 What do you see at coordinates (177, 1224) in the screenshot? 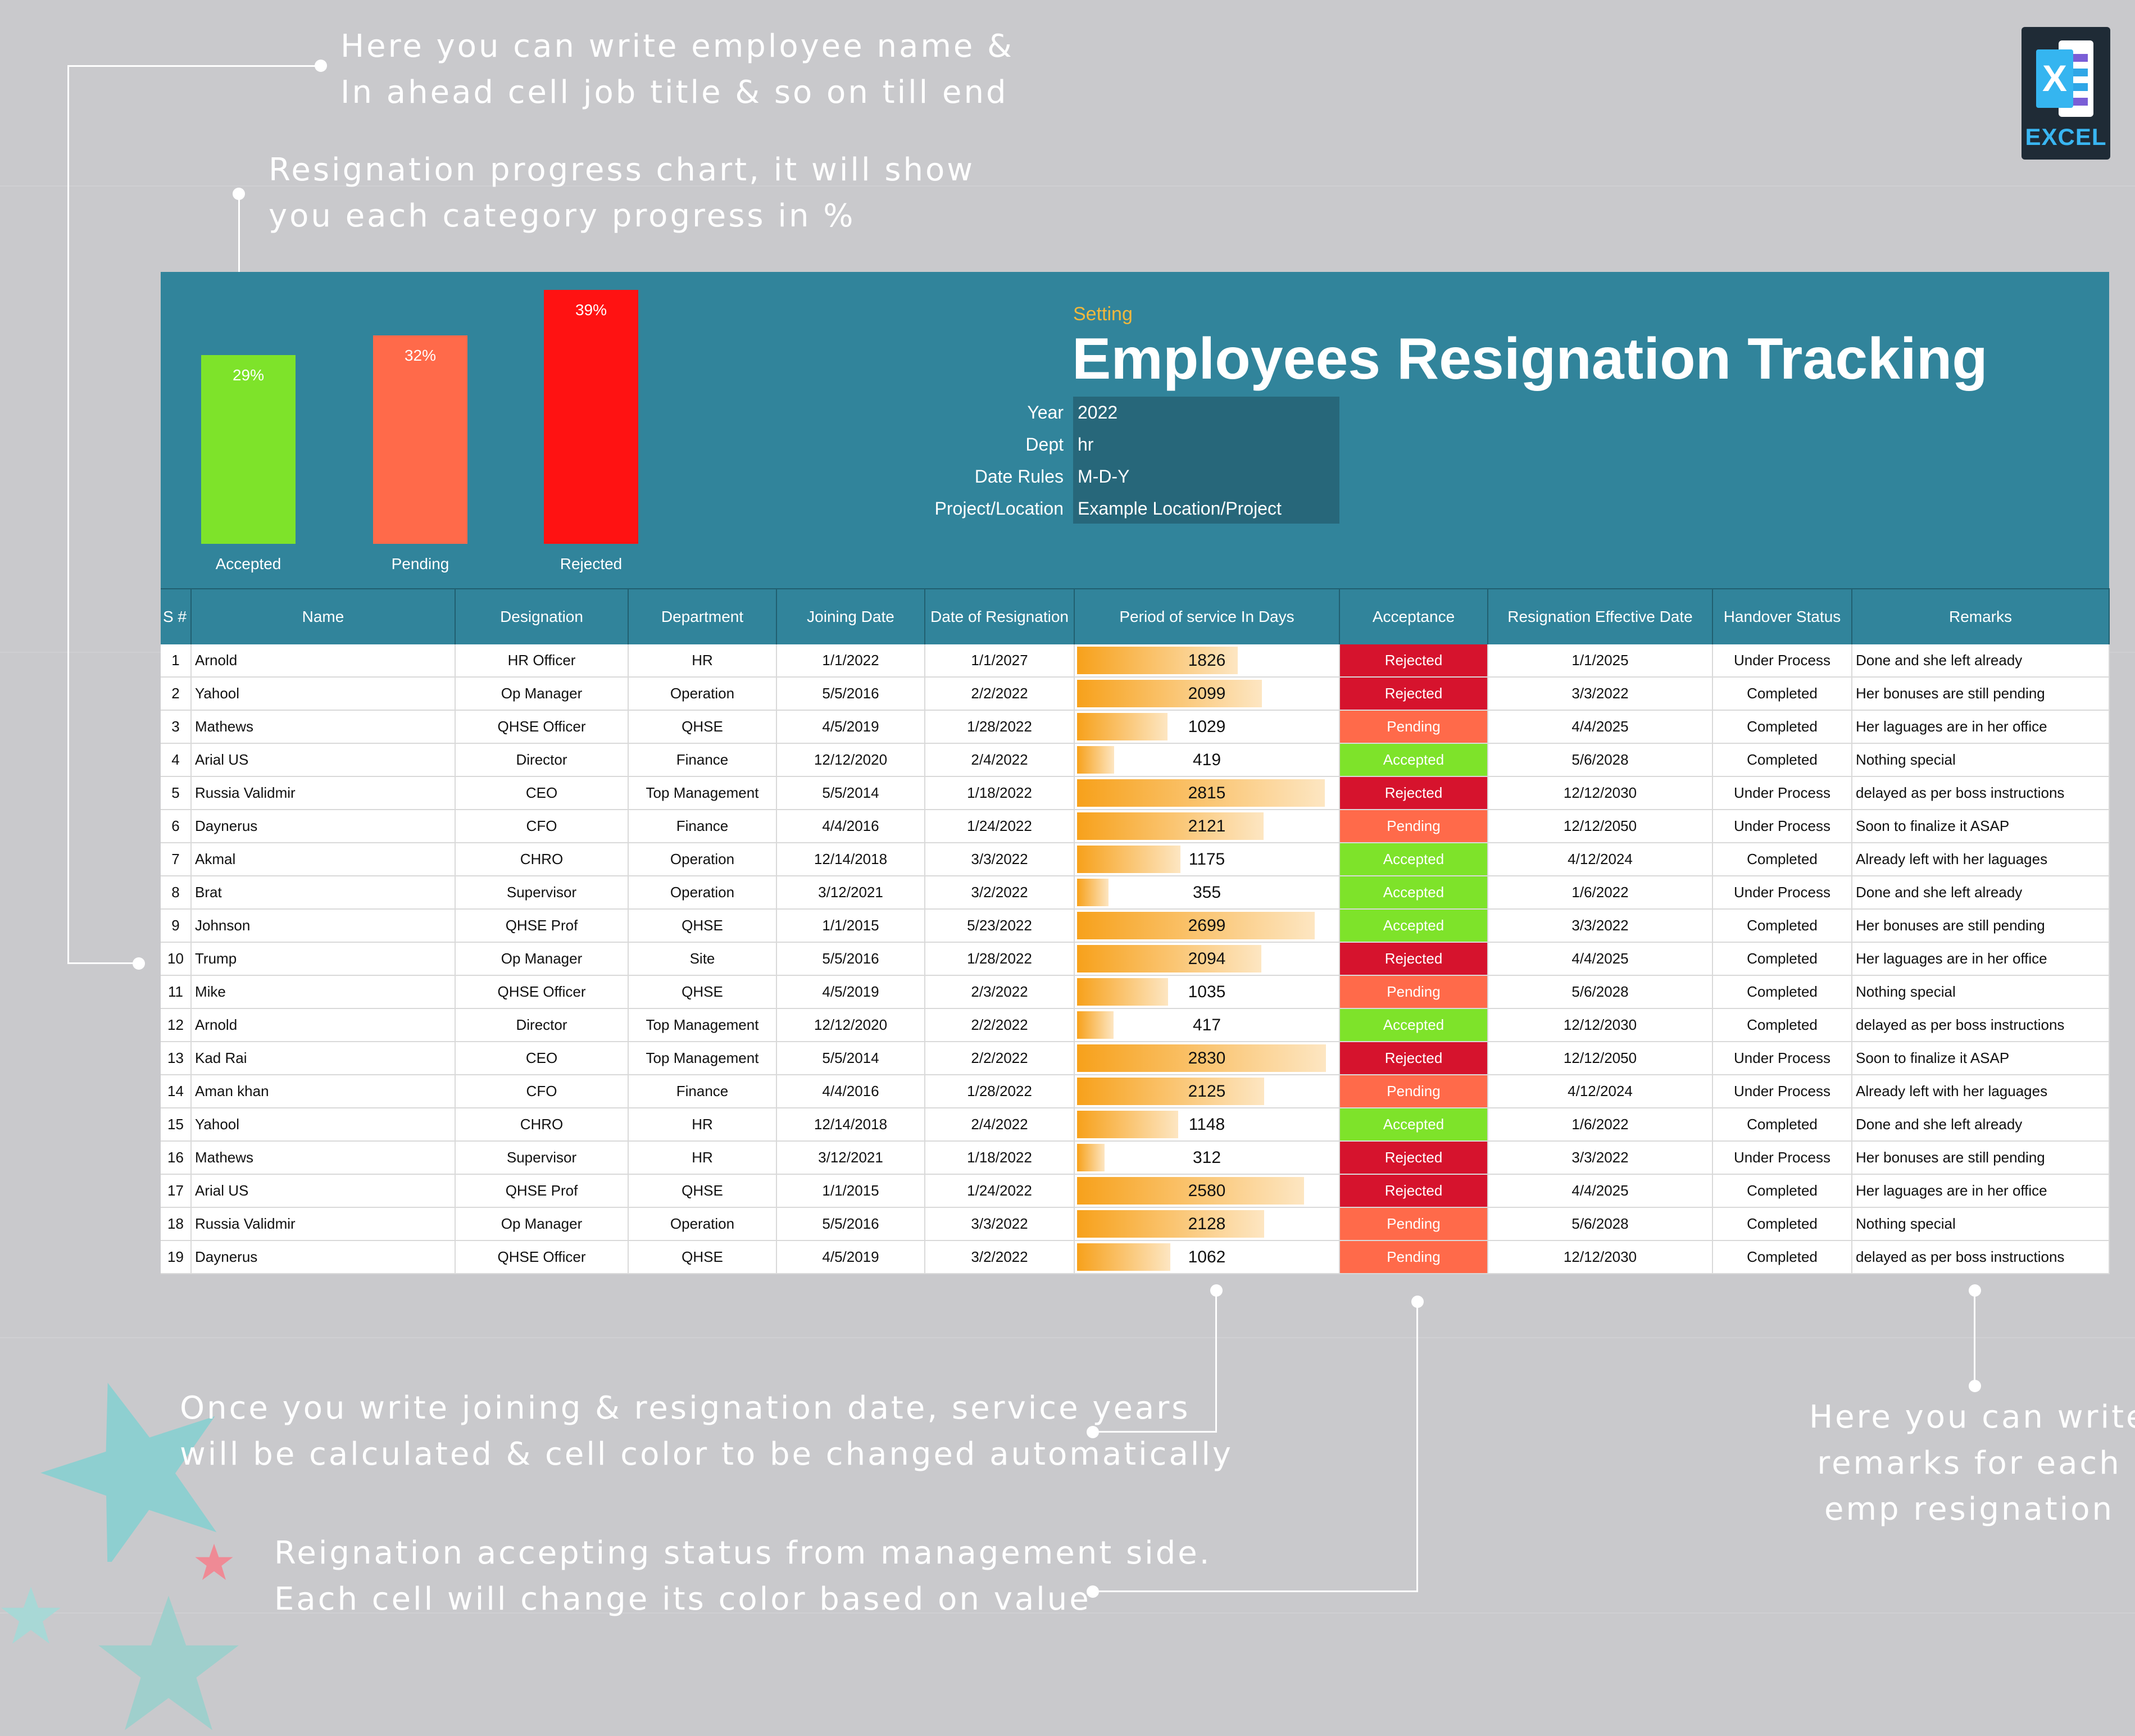
I see `cell-sno: 18` at bounding box center [177, 1224].